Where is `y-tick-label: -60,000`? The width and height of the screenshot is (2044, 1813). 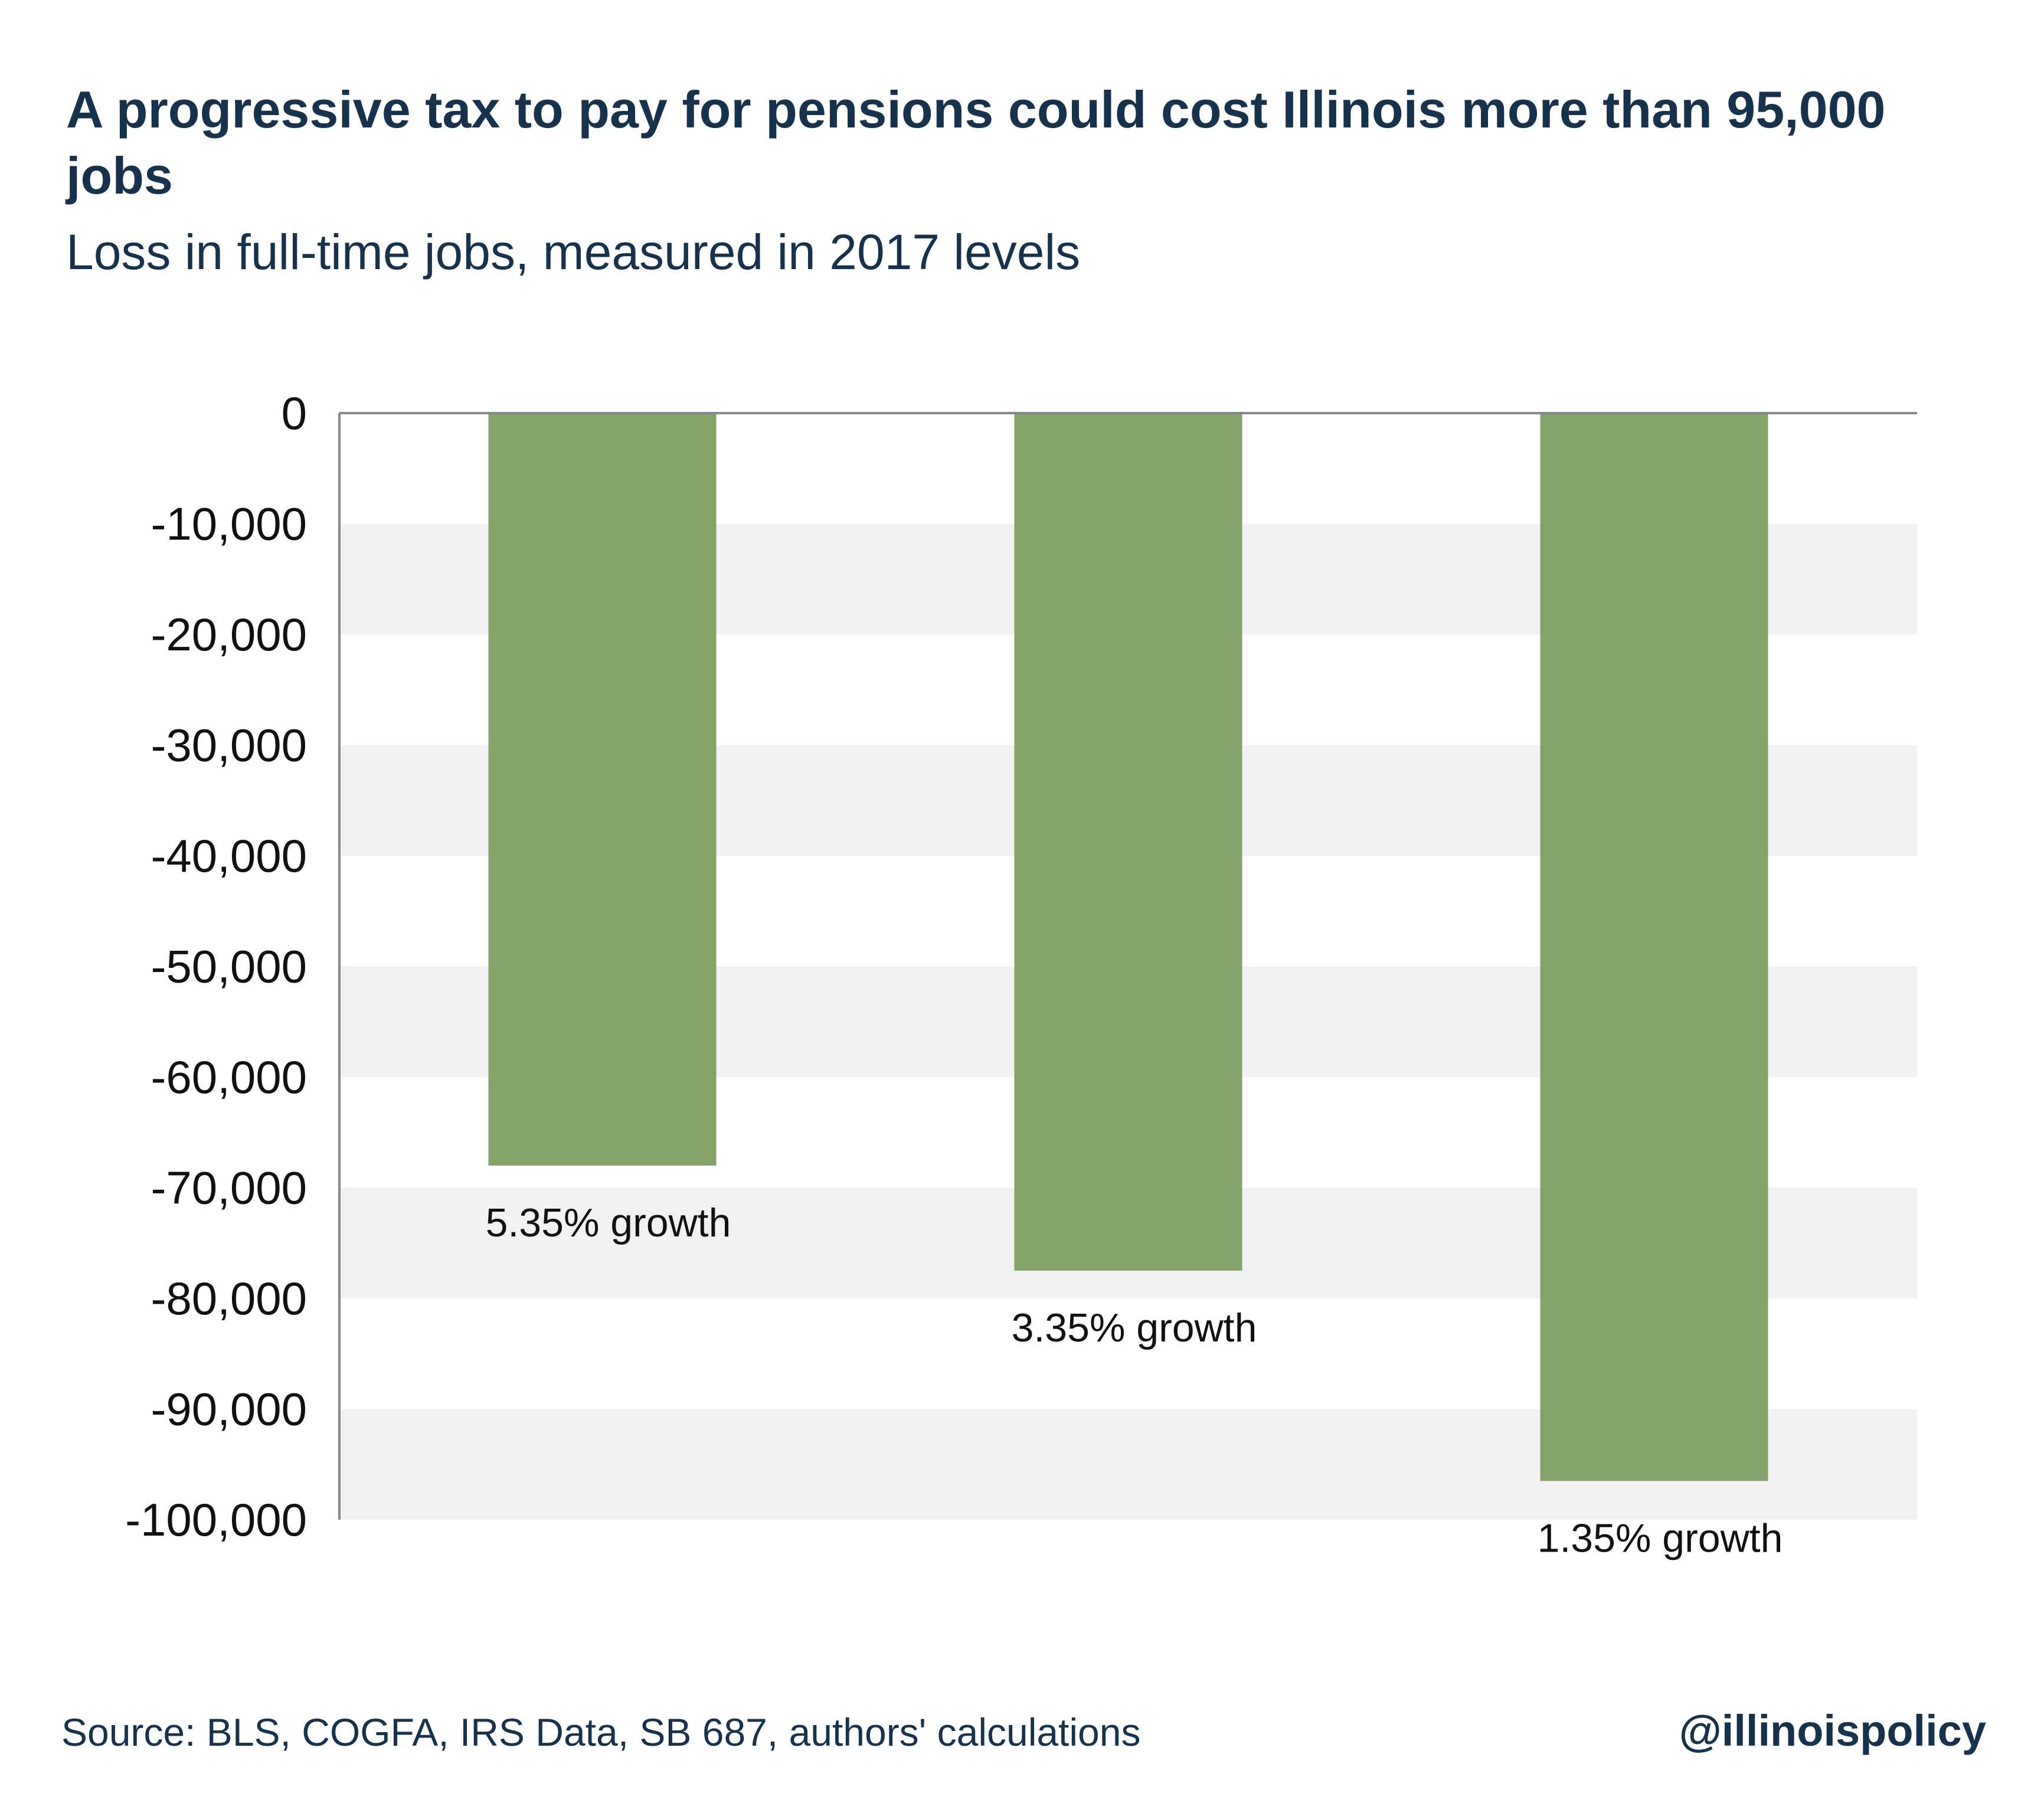
y-tick-label: -60,000 is located at coordinates (229, 1077).